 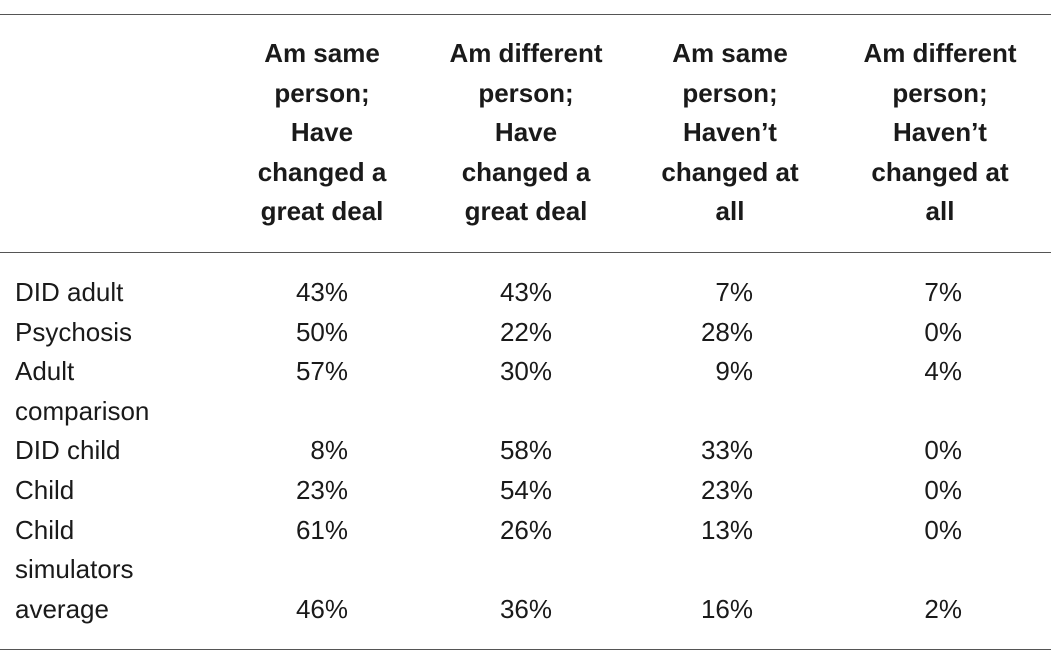 I want to click on cell-value: 13%, so click(x=726, y=529).